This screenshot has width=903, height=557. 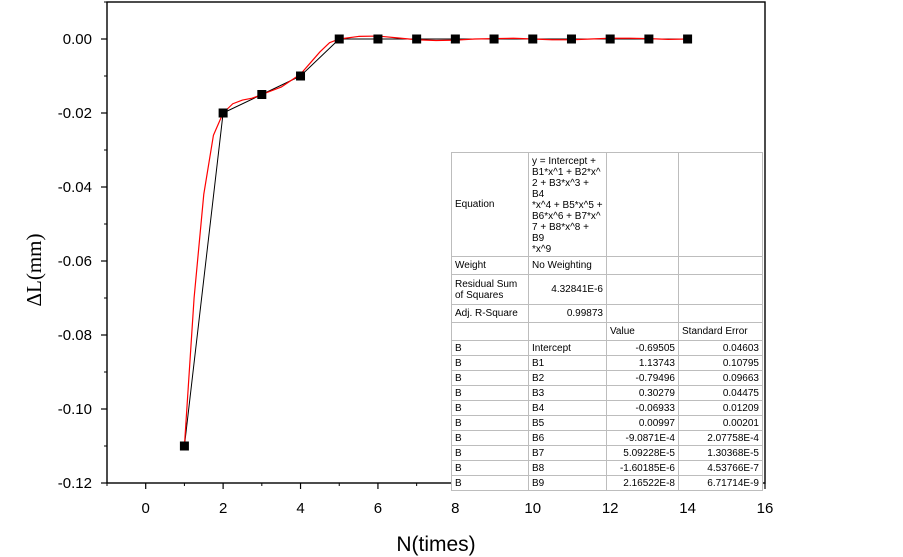 I want to click on rss-label-line: Residual Sum, so click(x=486, y=284).